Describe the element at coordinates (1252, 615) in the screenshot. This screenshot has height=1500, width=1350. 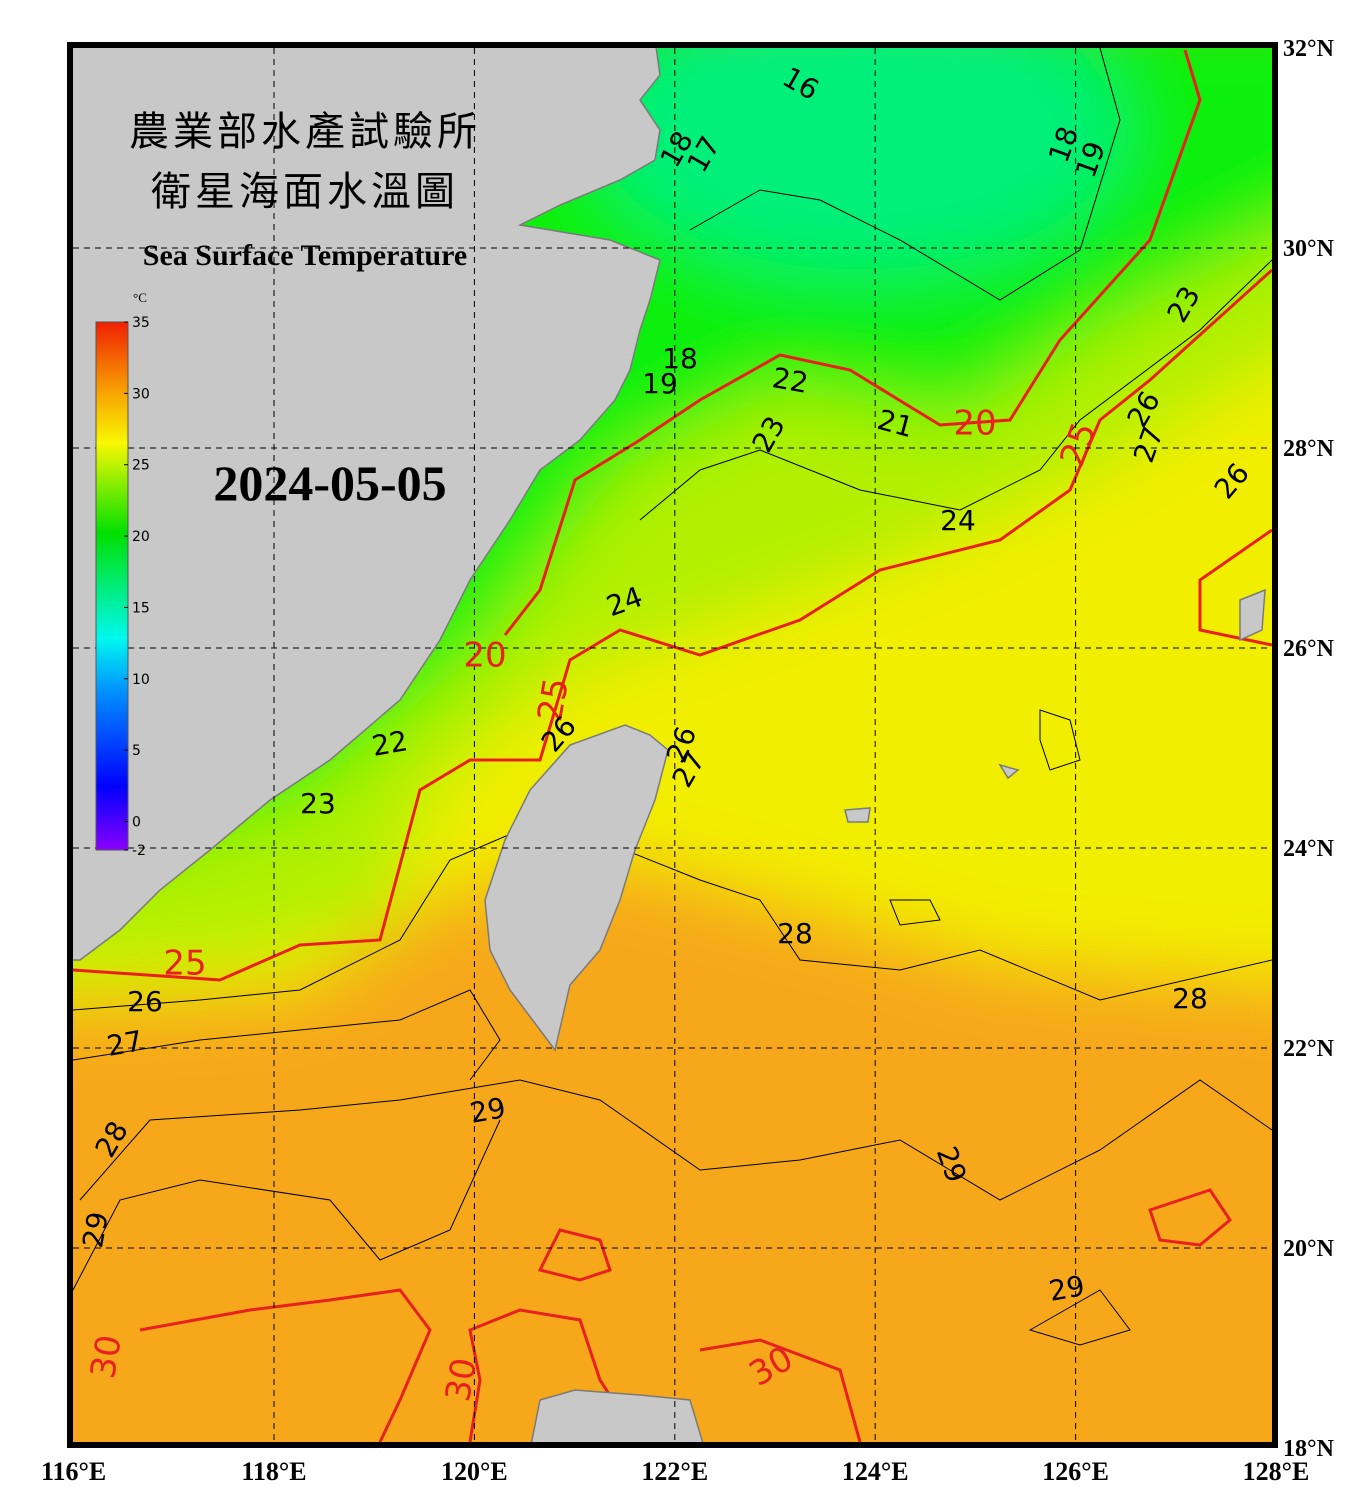
I see `okinawa` at that location.